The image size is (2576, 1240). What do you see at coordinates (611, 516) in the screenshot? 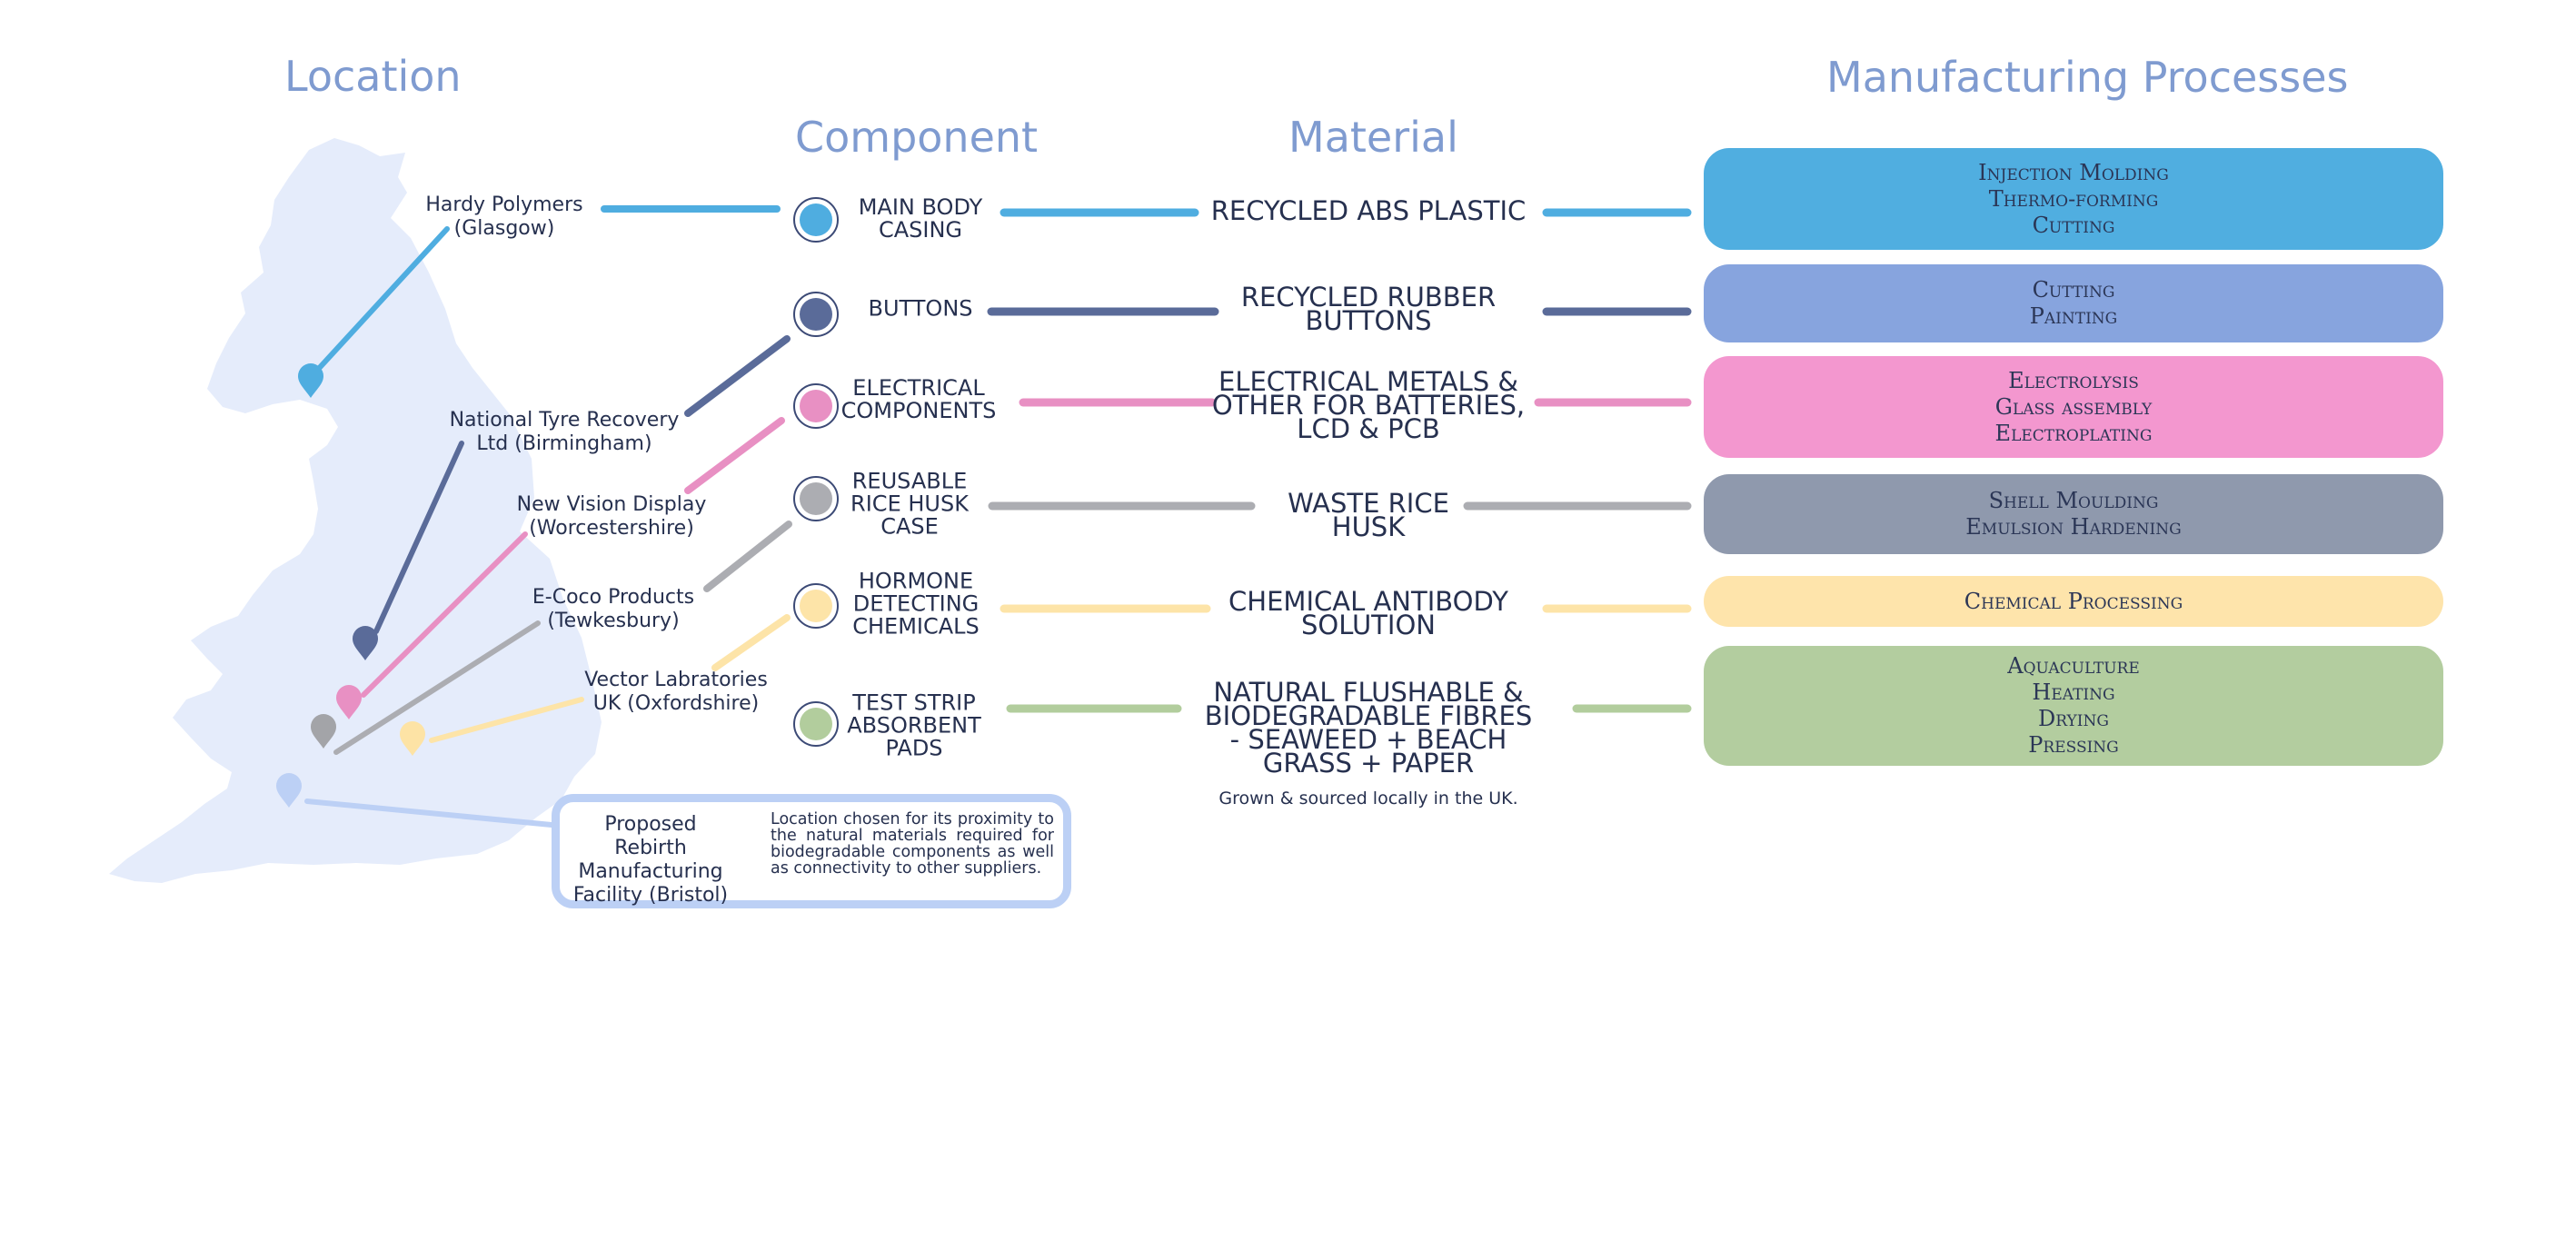
I see `supplier-label: New Vision Display (Worcestershire)` at bounding box center [611, 516].